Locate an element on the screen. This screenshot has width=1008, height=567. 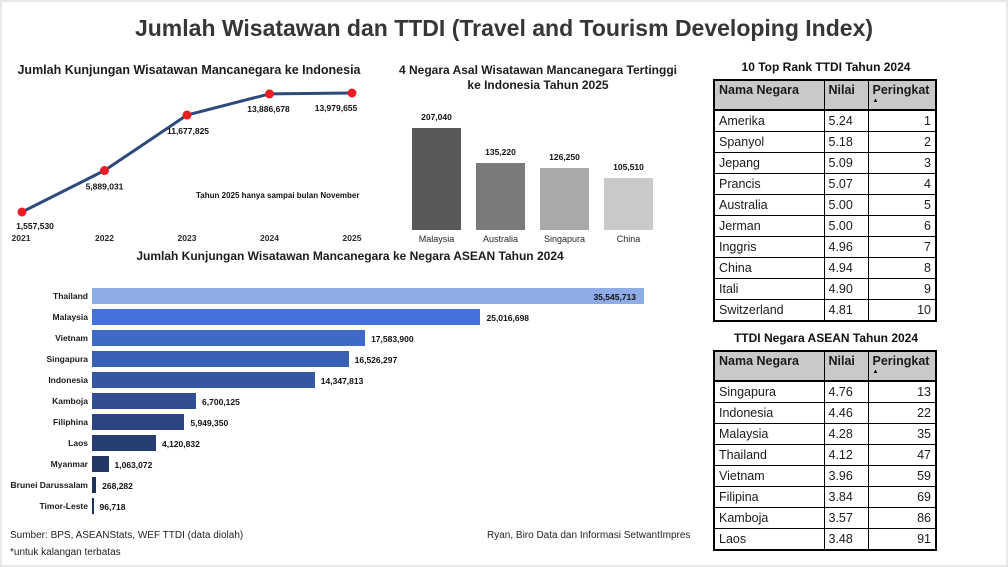
bar-category-singapura: Singapura is located at coordinates (564, 239).